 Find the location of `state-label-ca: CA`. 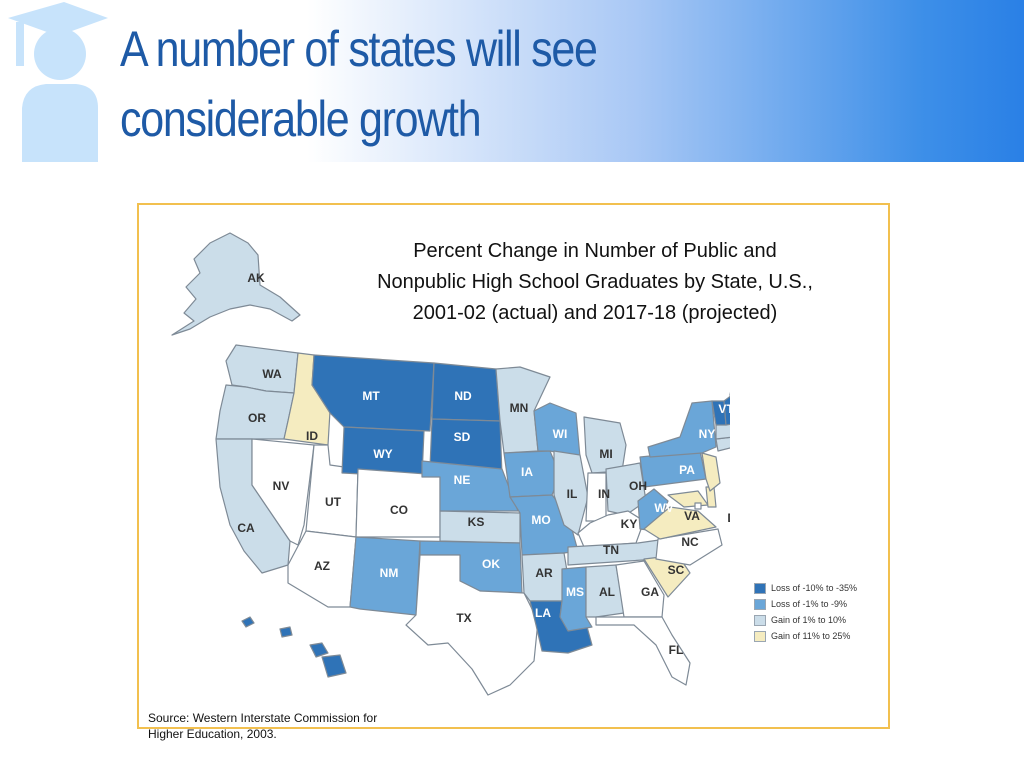

state-label-ca: CA is located at coordinates (246, 528).